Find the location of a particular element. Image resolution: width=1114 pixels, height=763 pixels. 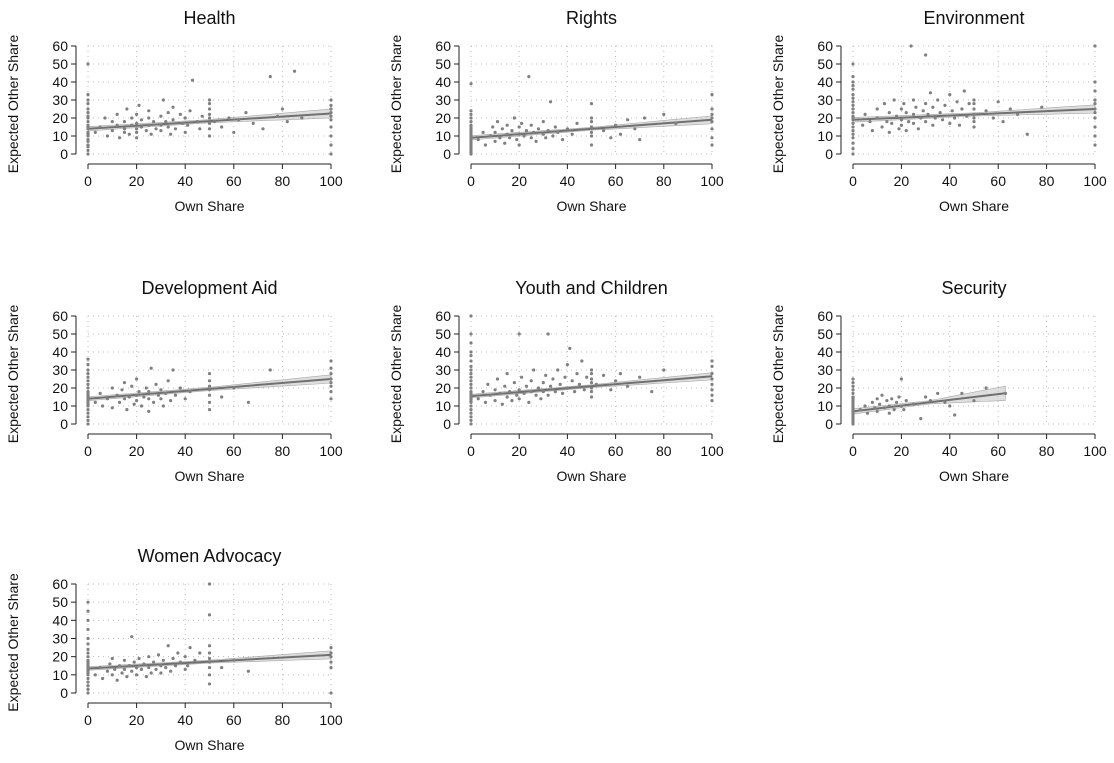

x-tick-label: 100 is located at coordinates (712, 181).